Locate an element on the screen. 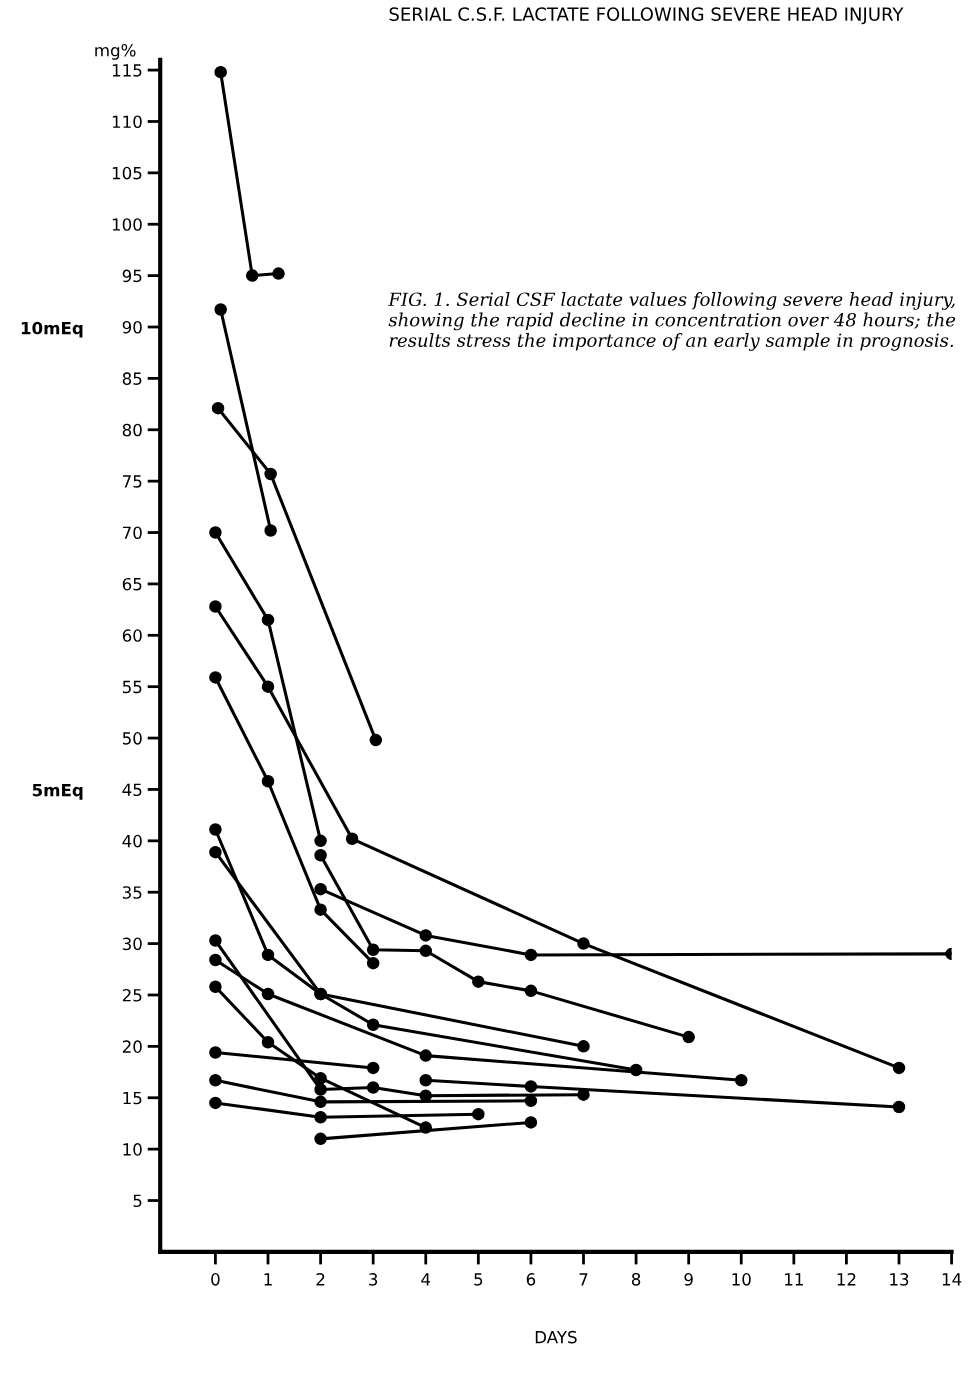 This screenshot has width=971, height=1391. y-tick-label: 100 is located at coordinates (127, 224).